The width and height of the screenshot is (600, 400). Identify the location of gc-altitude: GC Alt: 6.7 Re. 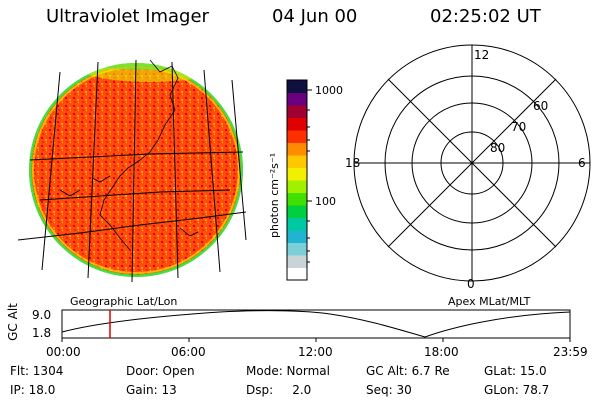
(408, 371).